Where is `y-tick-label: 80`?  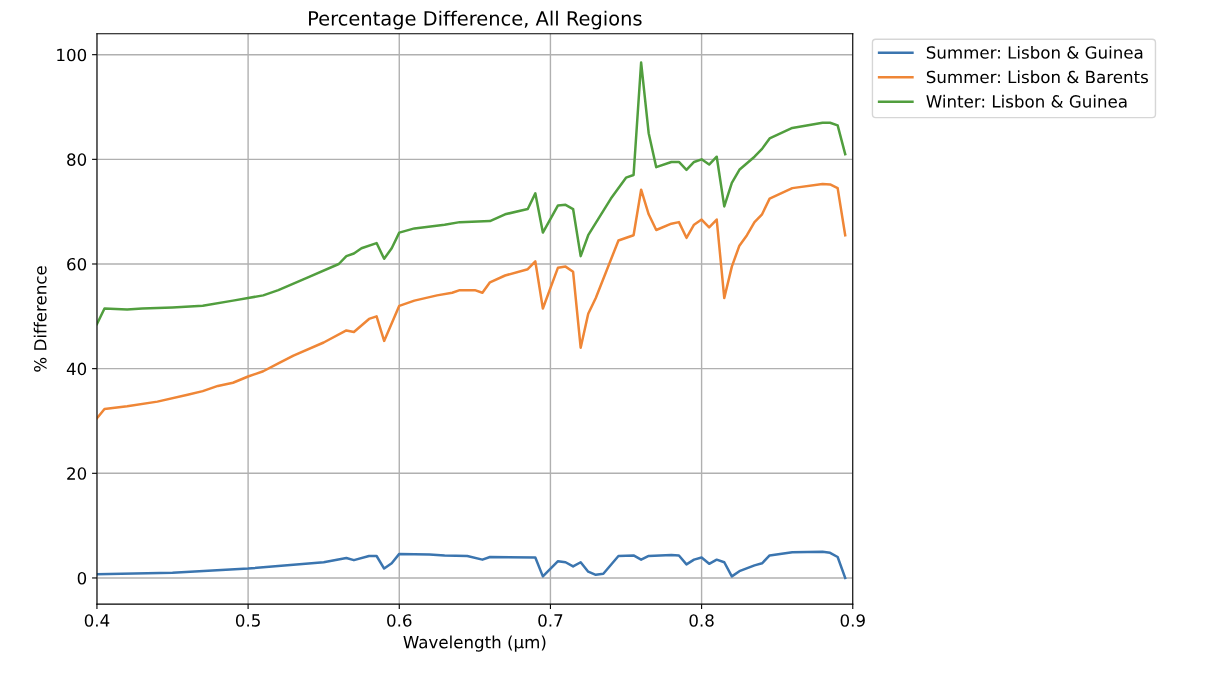 y-tick-label: 80 is located at coordinates (77, 159).